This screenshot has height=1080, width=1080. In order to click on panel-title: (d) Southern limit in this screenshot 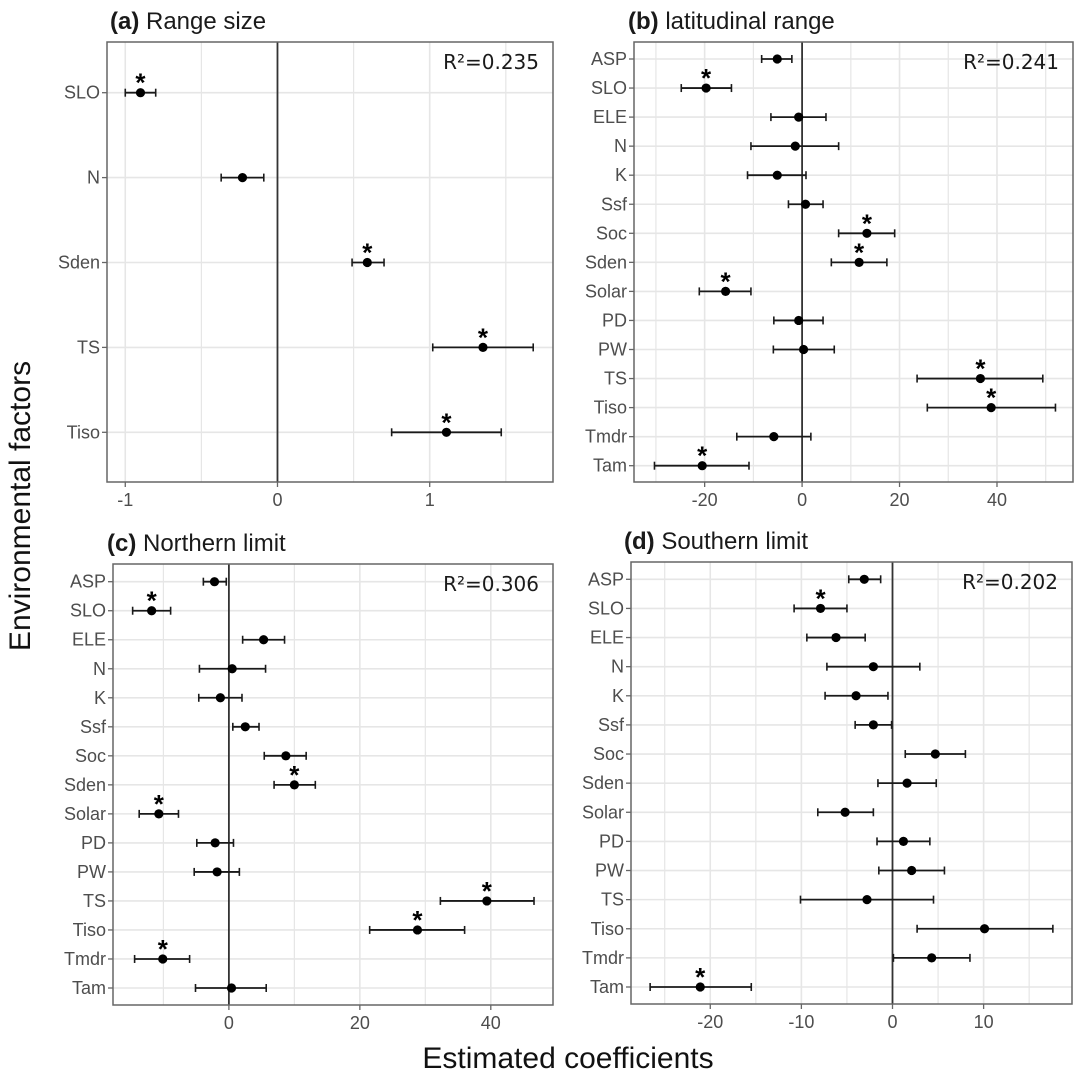, I will do `click(716, 541)`.